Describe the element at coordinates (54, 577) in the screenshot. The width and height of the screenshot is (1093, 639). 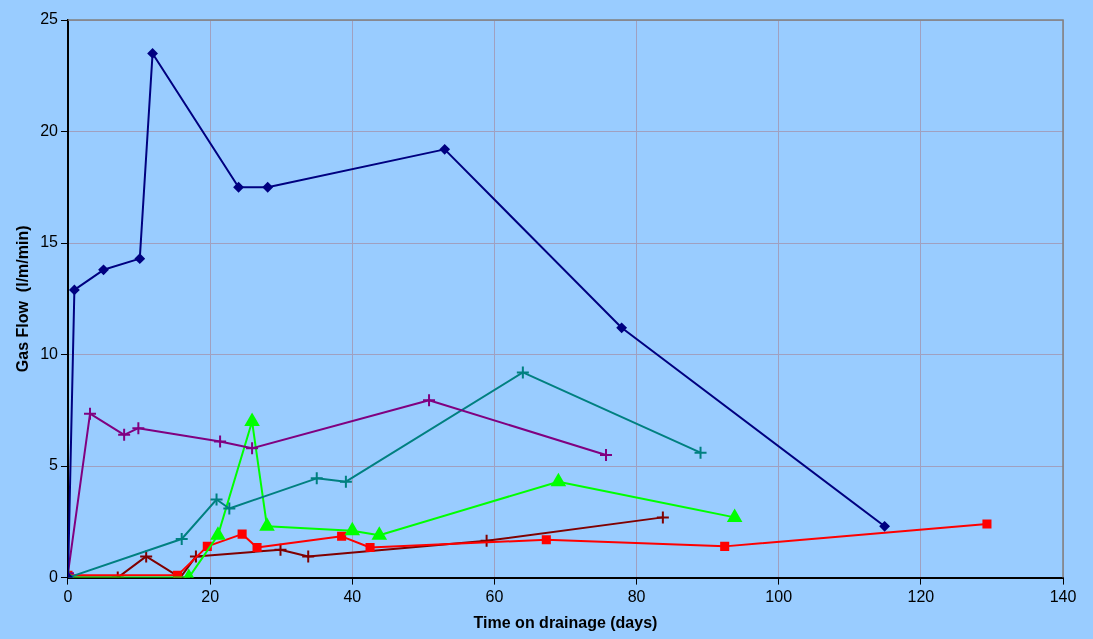
I see `y-tick-label: 0` at that location.